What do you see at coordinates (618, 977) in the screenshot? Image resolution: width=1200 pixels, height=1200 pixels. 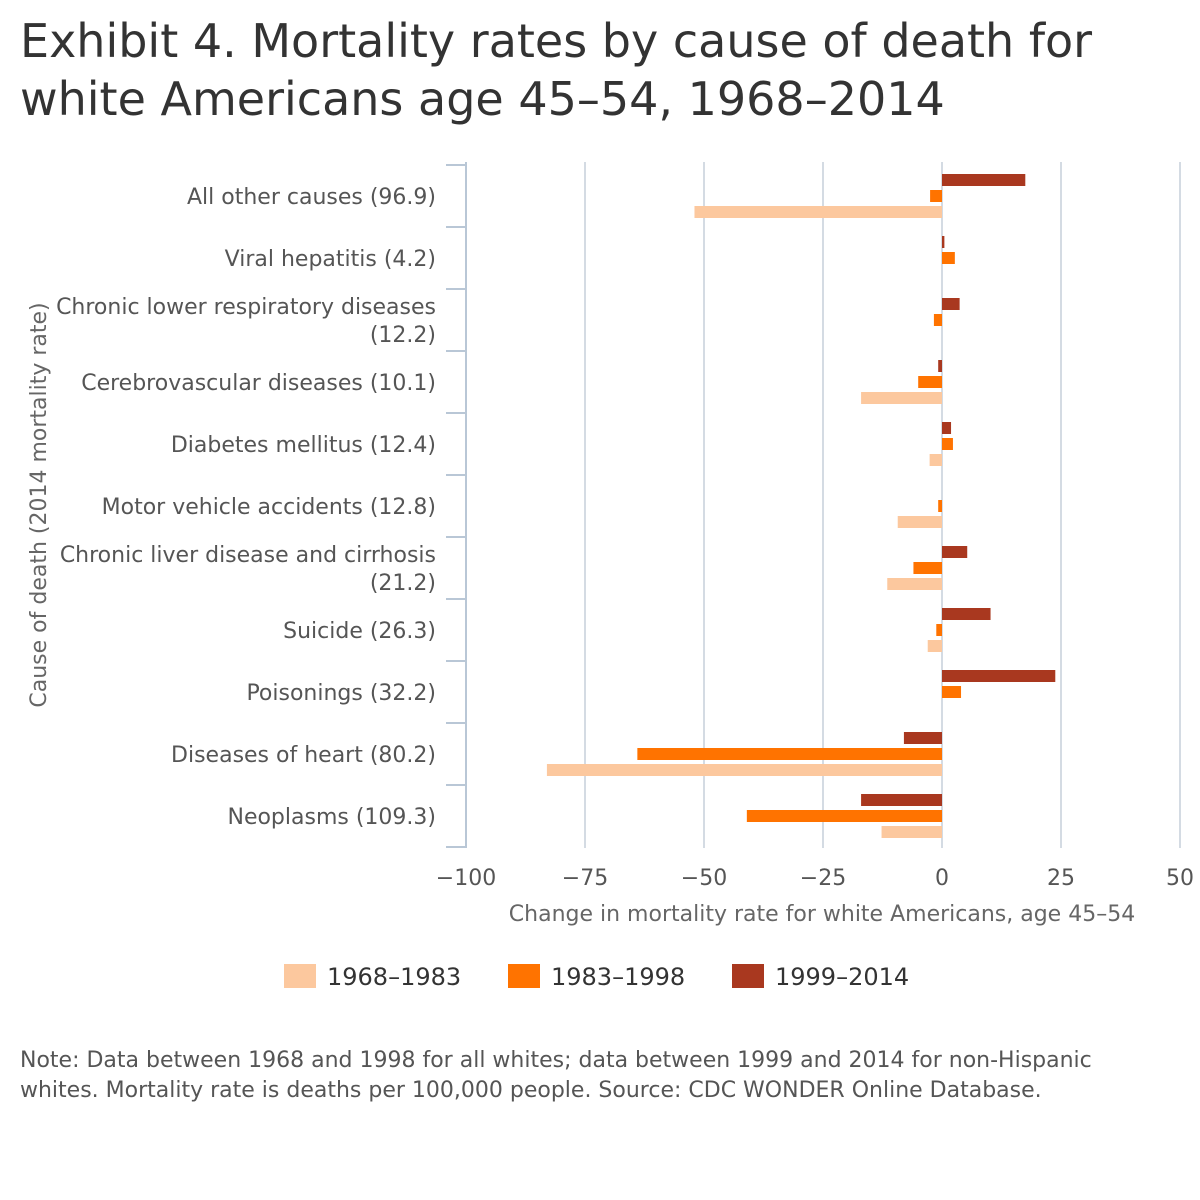 I see `legend-label: 1983–1998` at bounding box center [618, 977].